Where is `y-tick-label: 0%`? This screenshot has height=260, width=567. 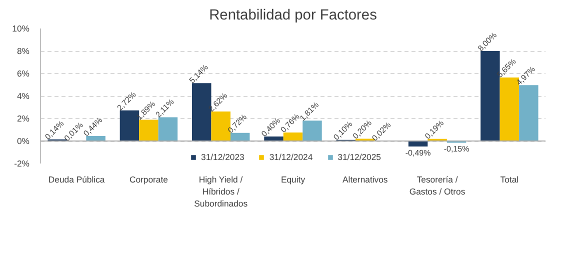
y-tick-label: 0% is located at coordinates (23, 141).